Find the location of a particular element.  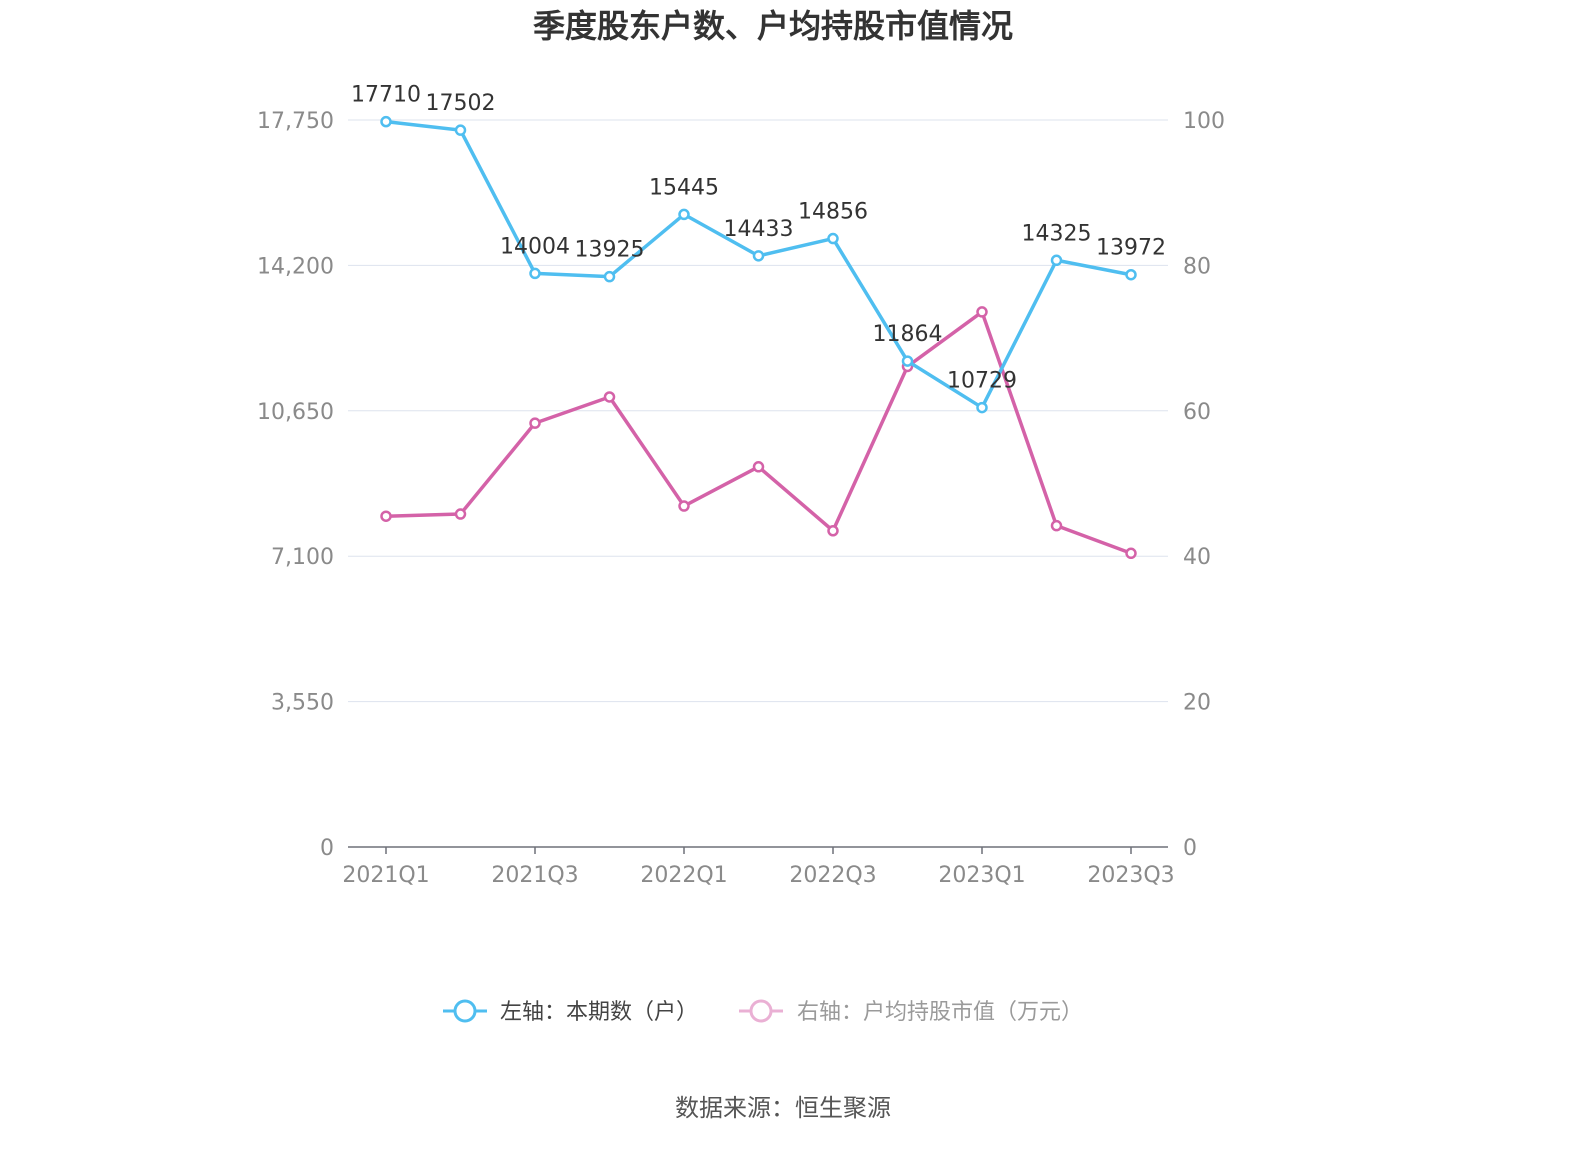

x-tick-label: 2021Q3 is located at coordinates (534, 875).